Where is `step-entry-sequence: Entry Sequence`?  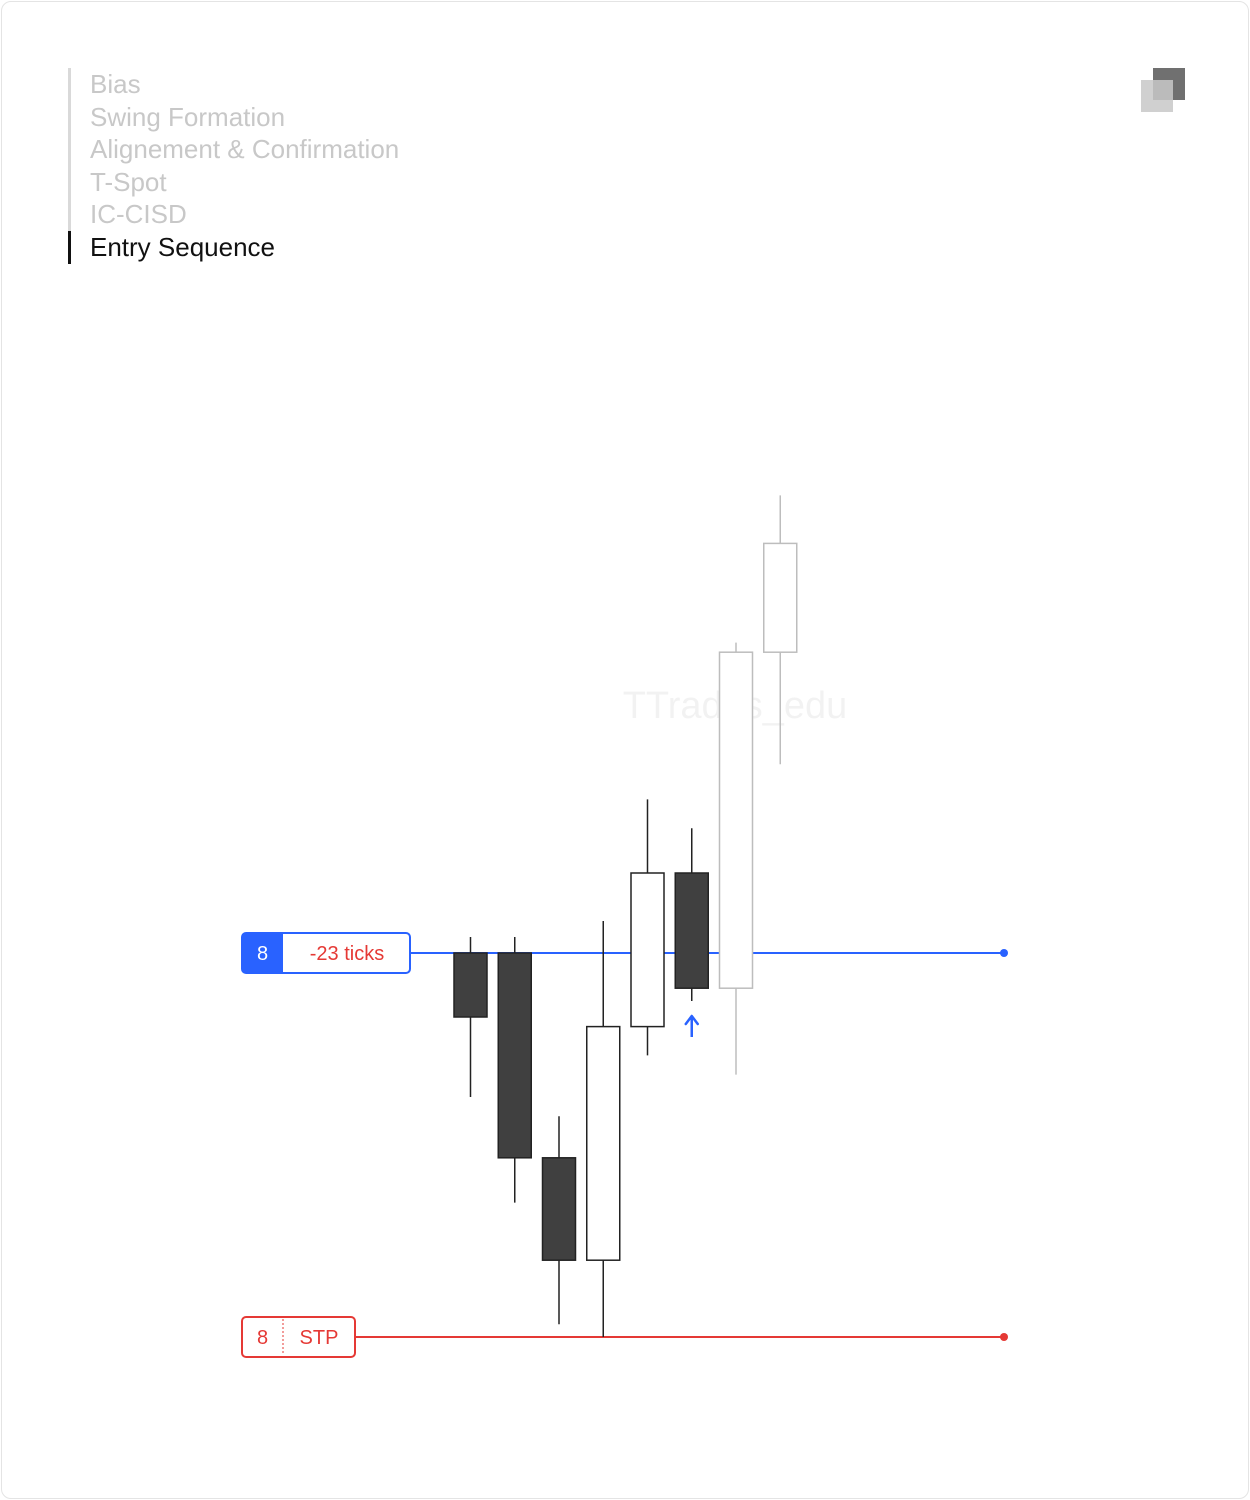 step-entry-sequence: Entry Sequence is located at coordinates (279, 247).